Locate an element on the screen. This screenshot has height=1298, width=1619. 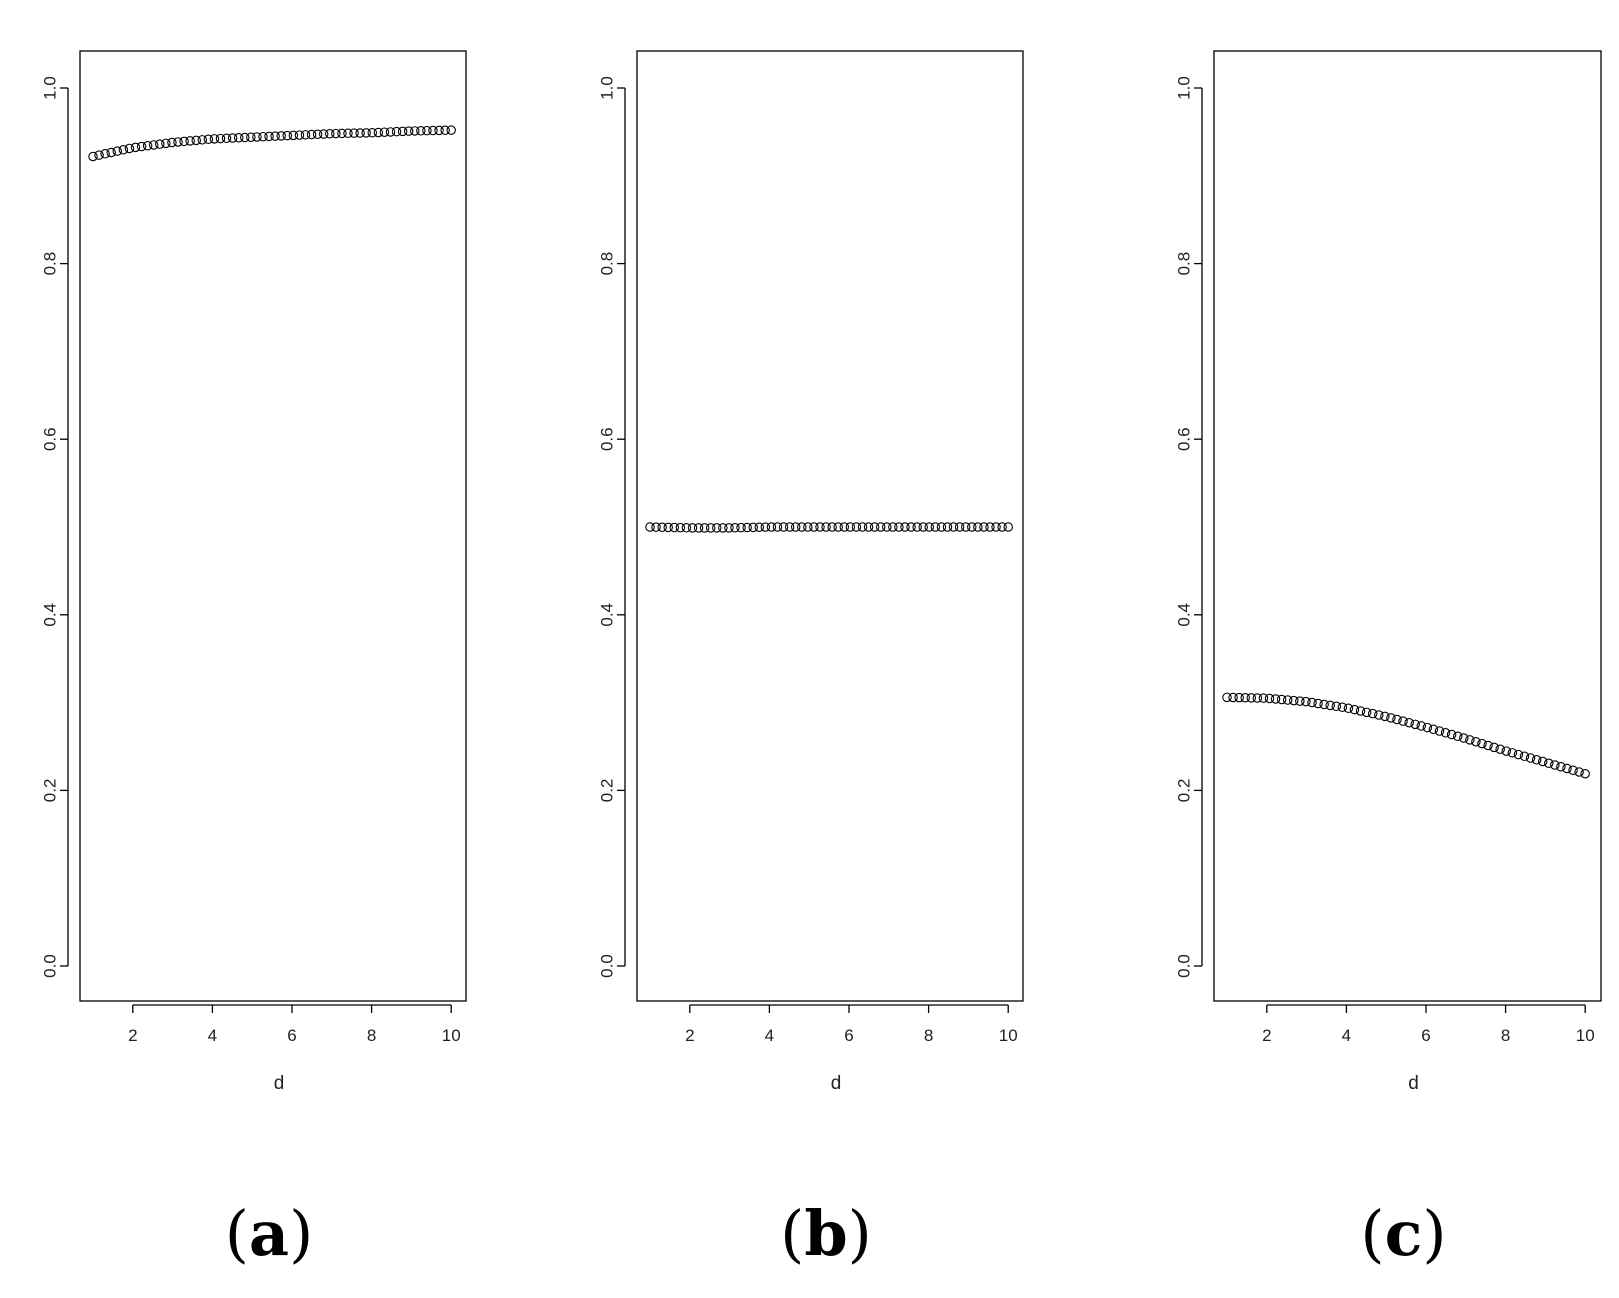
y-tick-label: 0.6 is located at coordinates (50, 439).